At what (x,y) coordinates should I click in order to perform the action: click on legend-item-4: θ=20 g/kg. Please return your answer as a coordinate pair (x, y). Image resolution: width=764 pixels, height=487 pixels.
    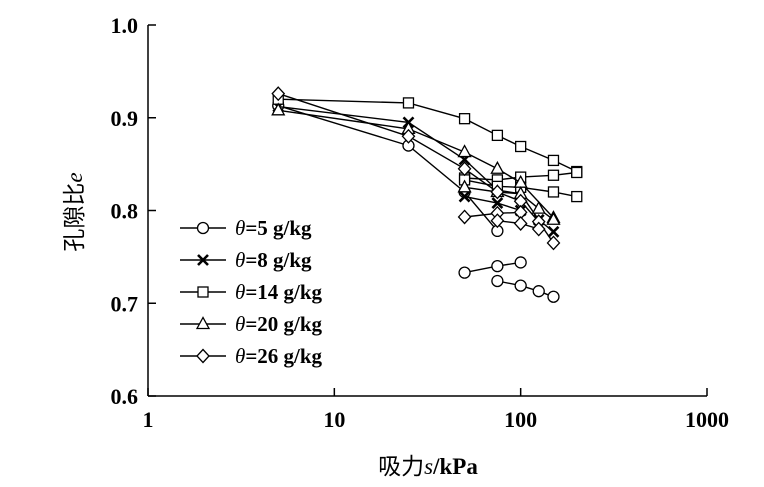
    Looking at the image, I should click on (251, 324).